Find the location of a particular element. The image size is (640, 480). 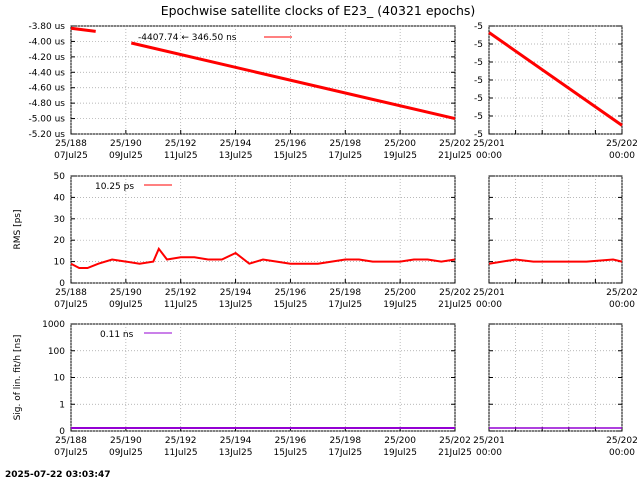

sigma-main-xtick-label-bottom: 13Jul25 is located at coordinates (236, 453).